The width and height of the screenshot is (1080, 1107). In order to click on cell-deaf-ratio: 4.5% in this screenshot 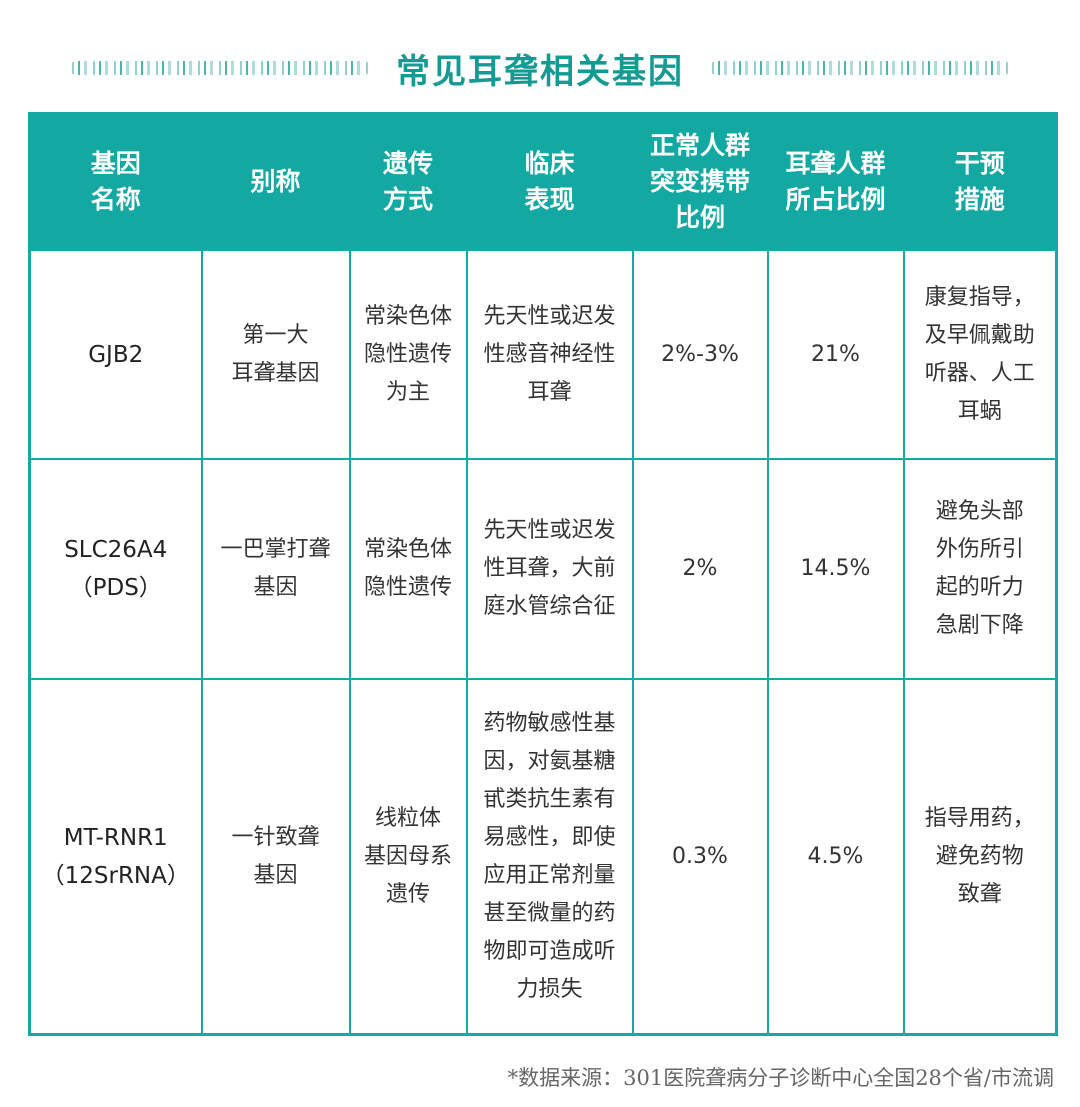, I will do `click(835, 857)`.